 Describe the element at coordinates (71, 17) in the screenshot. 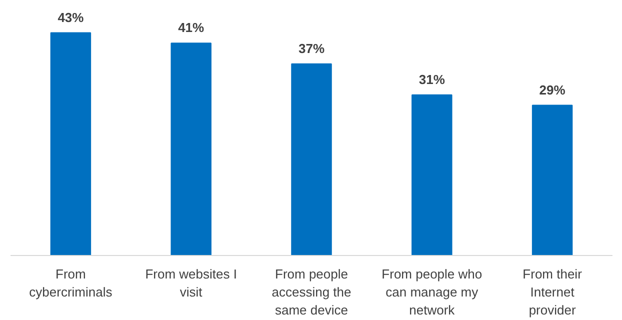

I see `data-label: 43%` at that location.